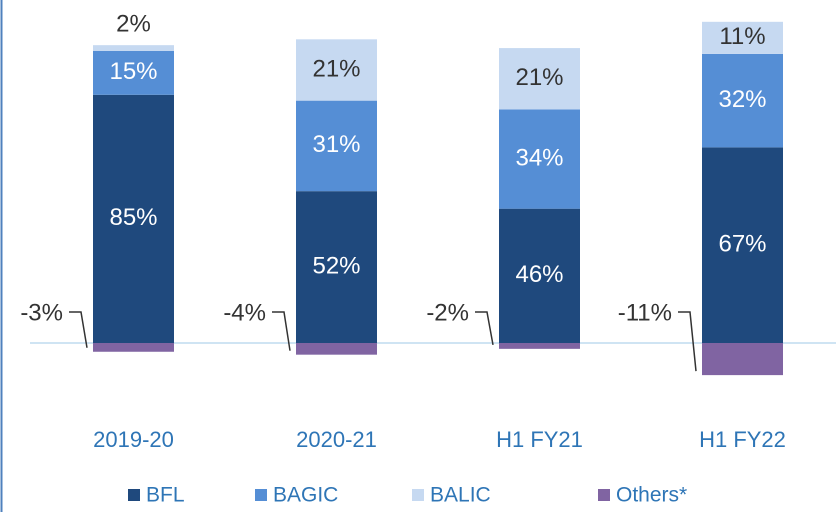 This screenshot has width=836, height=512. I want to click on data-label: 85%, so click(133, 217).